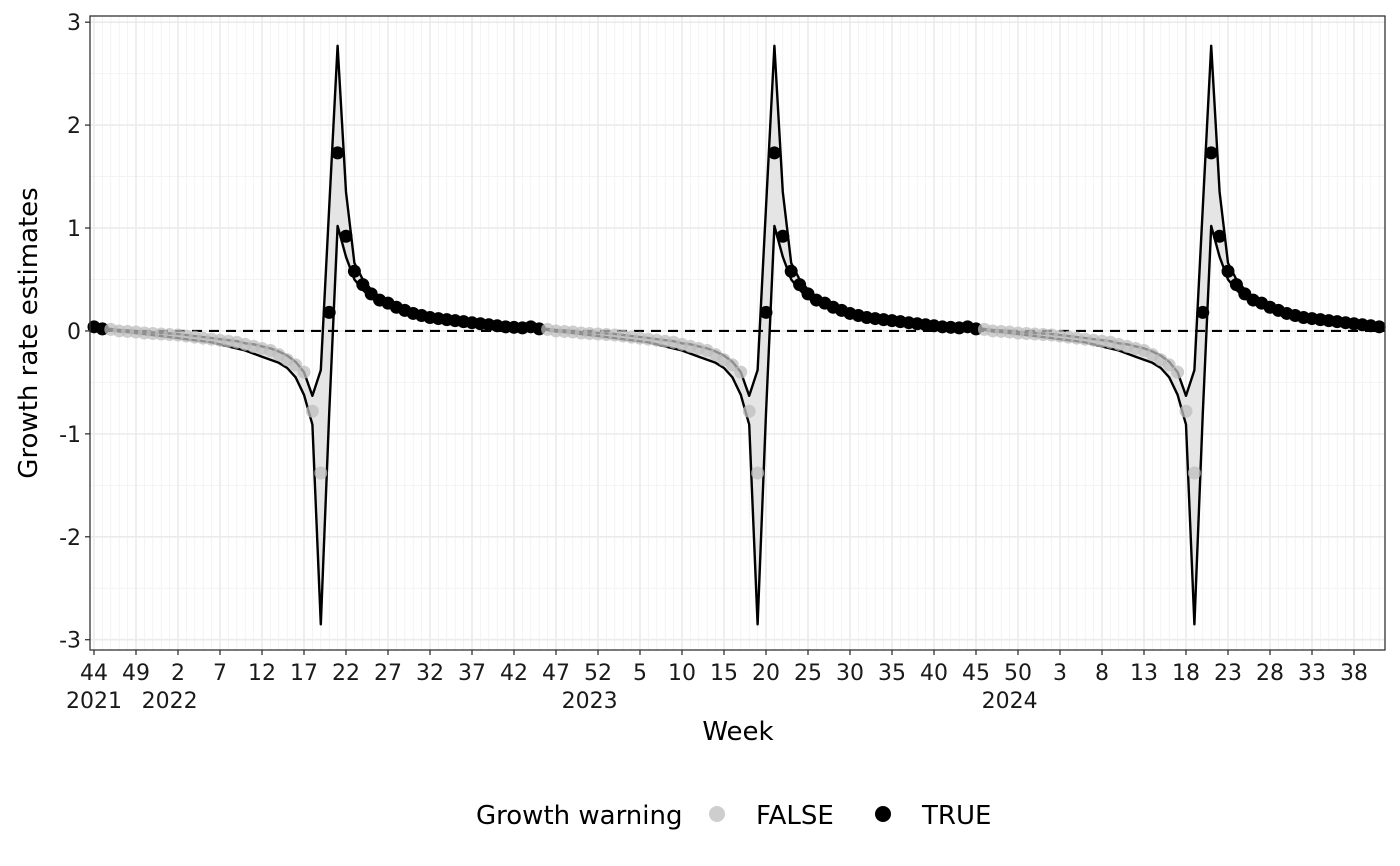  What do you see at coordinates (178, 673) in the screenshot?
I see `x-tick-label: 2` at bounding box center [178, 673].